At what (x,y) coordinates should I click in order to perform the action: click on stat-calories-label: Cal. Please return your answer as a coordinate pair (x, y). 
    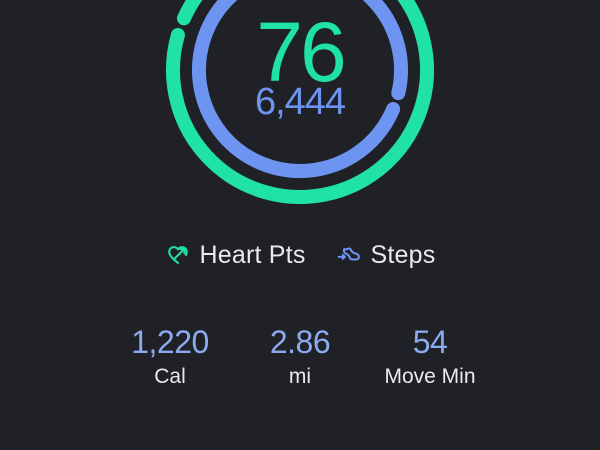
    Looking at the image, I should click on (170, 376).